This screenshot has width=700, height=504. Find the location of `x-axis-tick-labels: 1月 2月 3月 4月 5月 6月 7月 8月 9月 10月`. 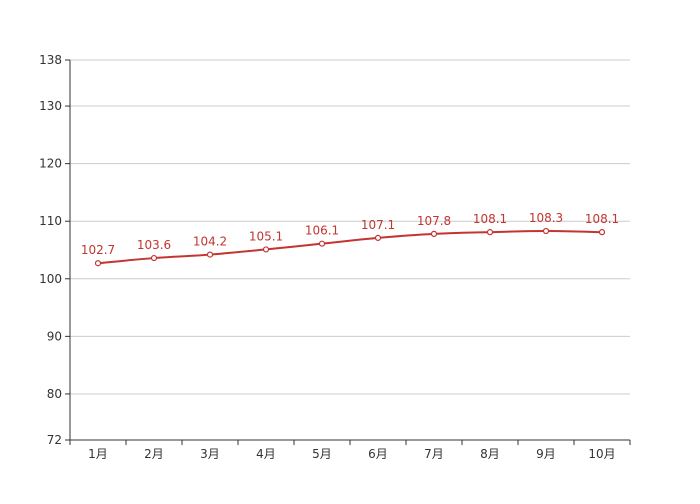

x-axis-tick-labels: 1月 2月 3月 4月 5月 6月 7月 8月 9月 10月 is located at coordinates (351, 454).